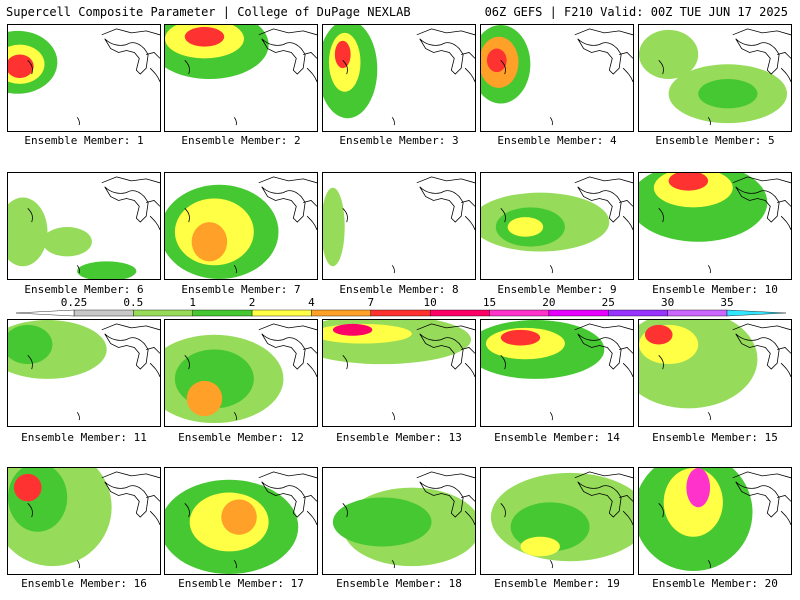  Describe the element at coordinates (84, 140) in the screenshot. I see `member-label: Ensemble Member: 1` at that location.